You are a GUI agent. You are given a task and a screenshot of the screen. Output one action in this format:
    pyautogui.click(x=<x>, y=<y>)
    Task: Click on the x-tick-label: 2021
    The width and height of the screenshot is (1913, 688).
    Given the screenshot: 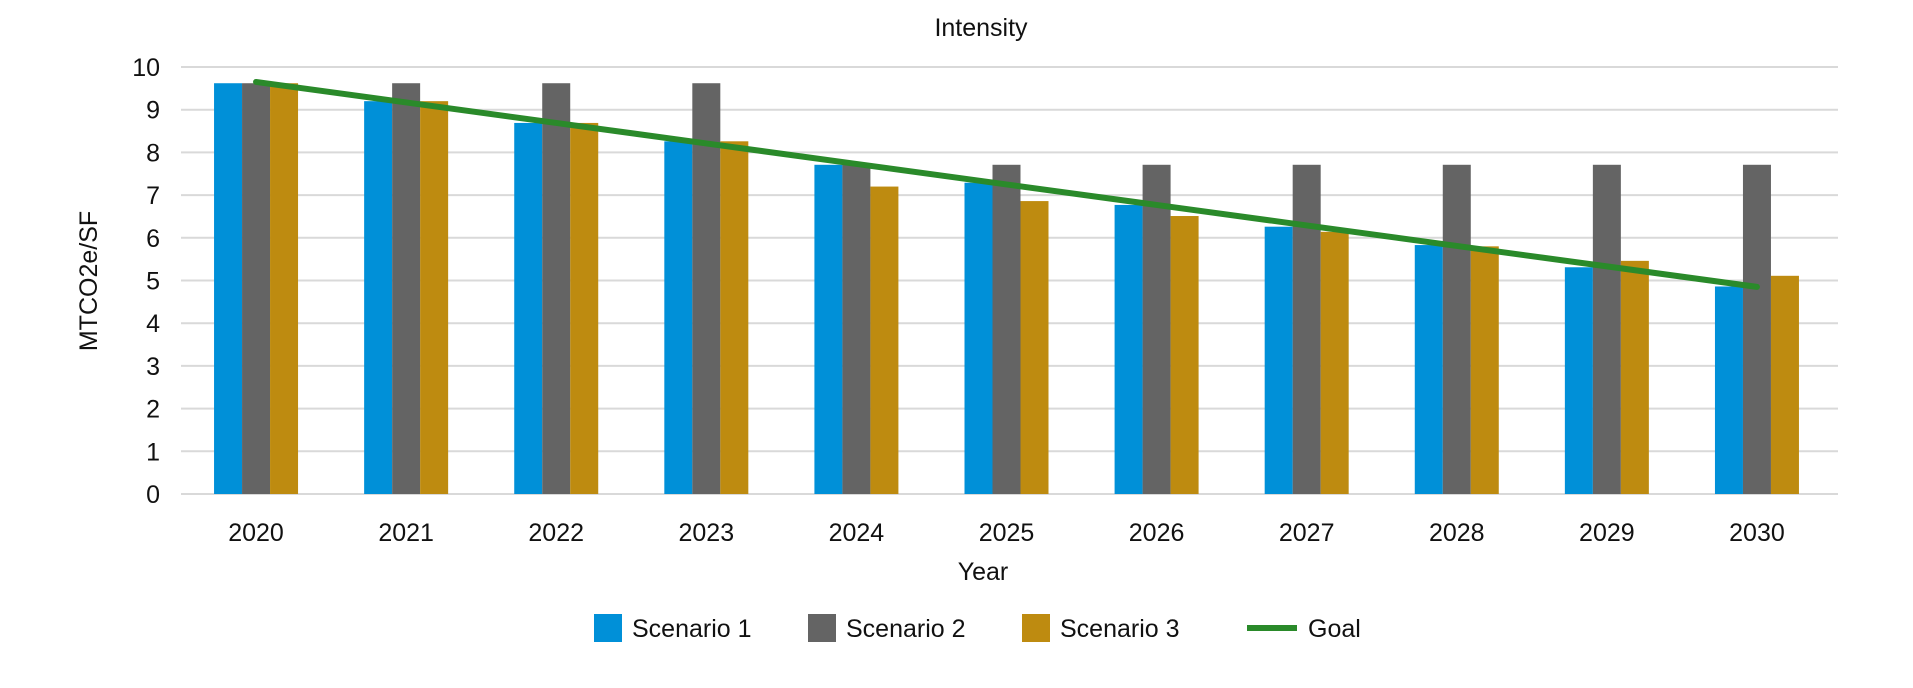 What is the action you would take?
    pyautogui.click(x=406, y=533)
    